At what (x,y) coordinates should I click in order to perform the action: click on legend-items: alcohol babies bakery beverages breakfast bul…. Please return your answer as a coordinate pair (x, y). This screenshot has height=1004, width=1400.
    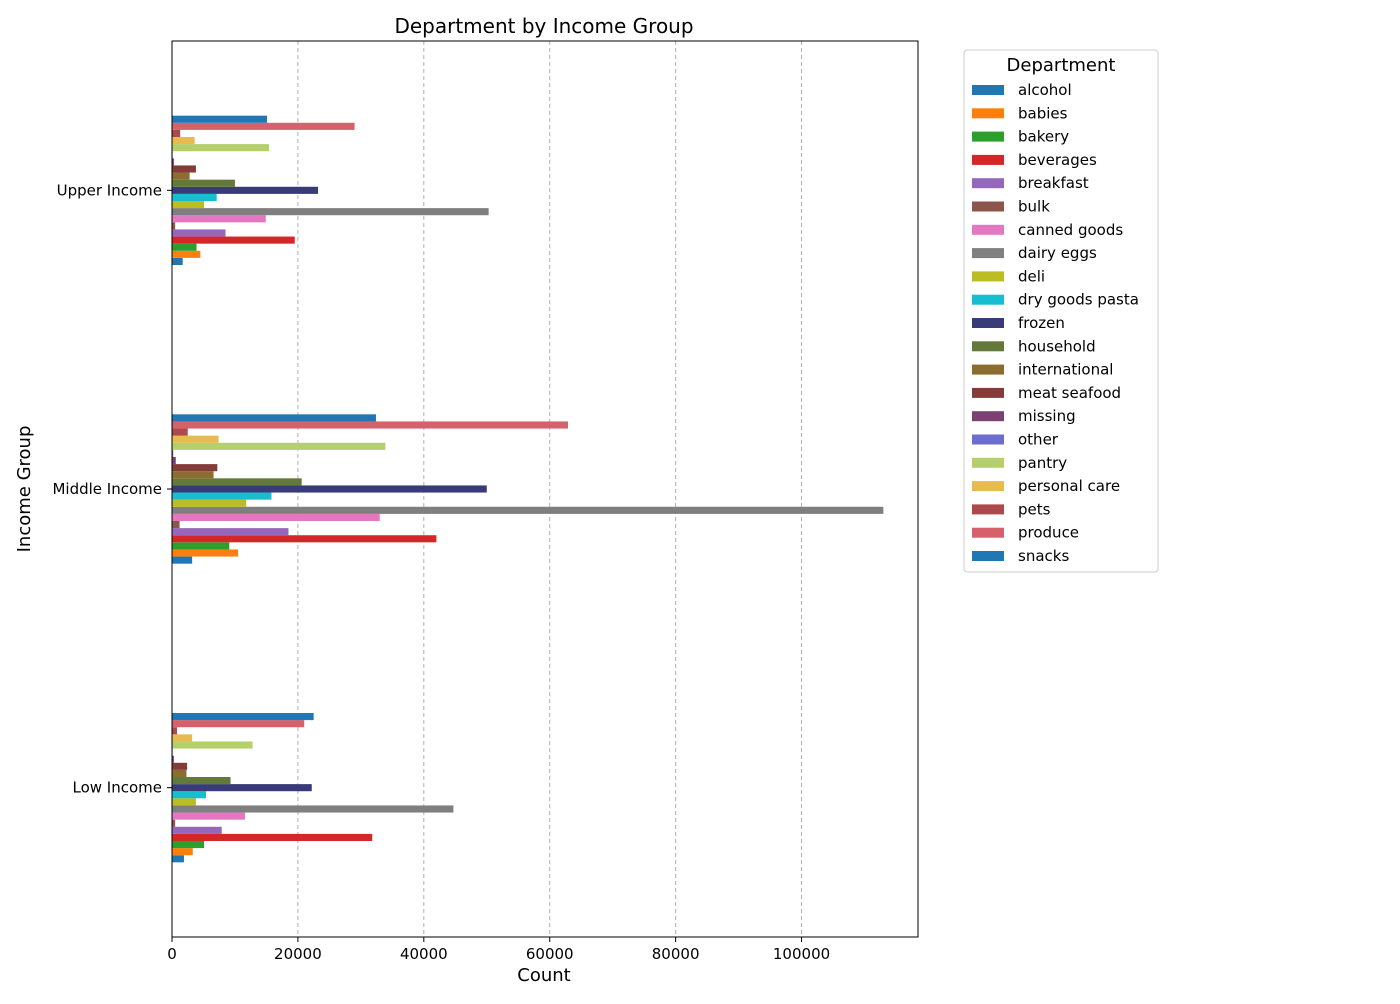
    Looking at the image, I should click on (1055, 323).